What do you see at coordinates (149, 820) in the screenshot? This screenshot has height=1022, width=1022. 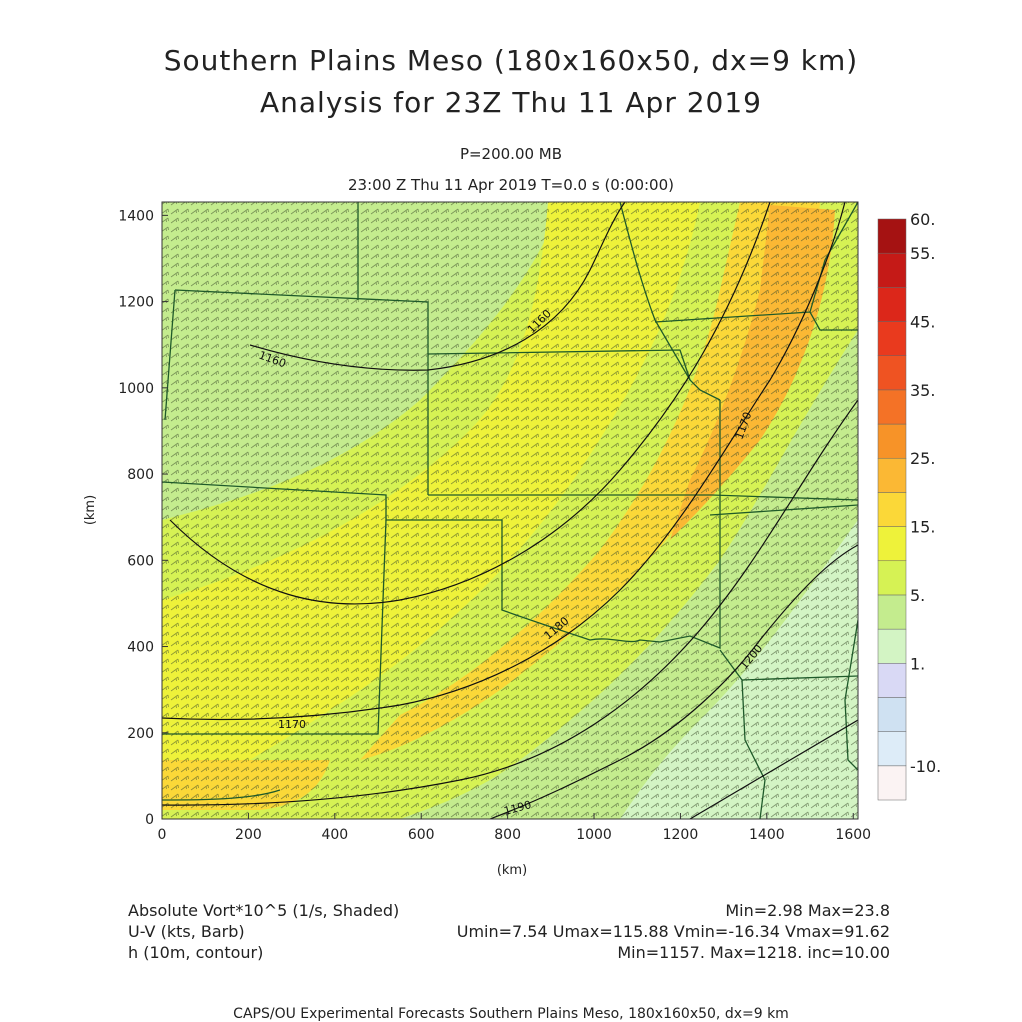 I see `y-tick-label: 0` at bounding box center [149, 820].